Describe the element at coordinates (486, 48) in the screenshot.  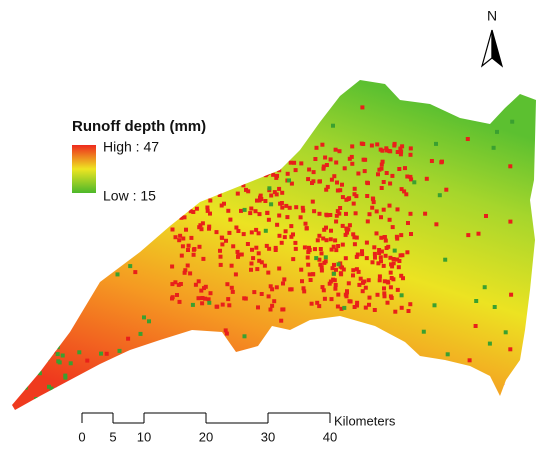
I see `north-arrow-left` at that location.